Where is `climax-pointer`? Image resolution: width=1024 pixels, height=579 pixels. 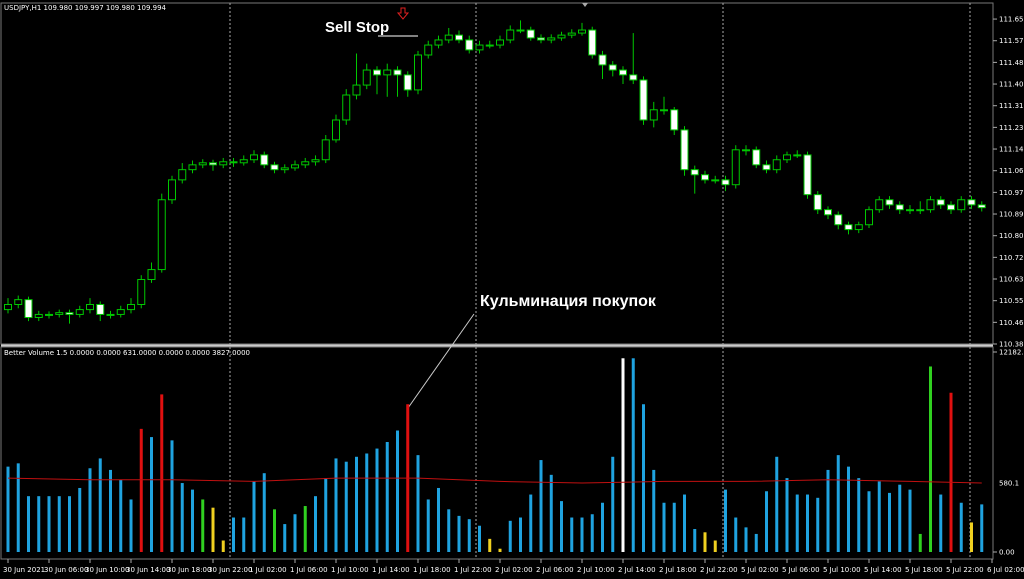
climax-pointer is located at coordinates (441, 361).